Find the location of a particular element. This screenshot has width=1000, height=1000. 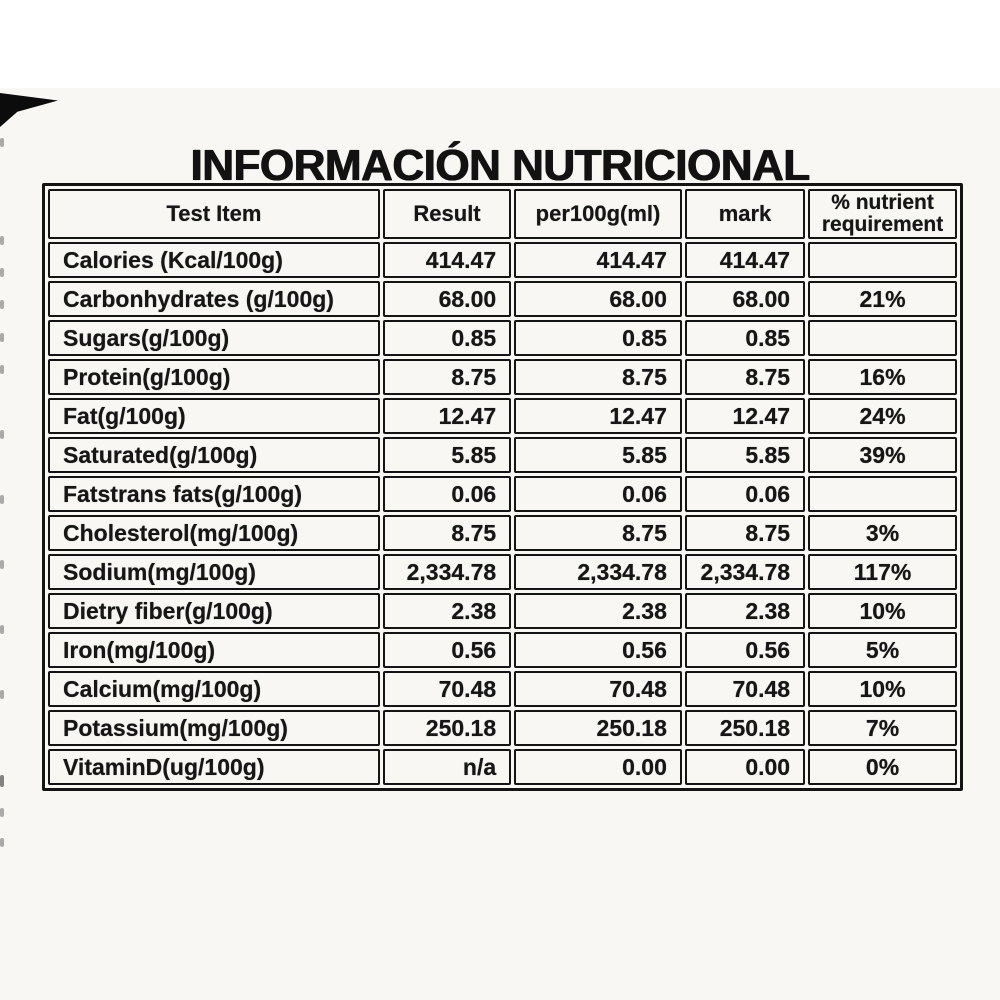

cell-mark: 0.00 is located at coordinates (745, 767).